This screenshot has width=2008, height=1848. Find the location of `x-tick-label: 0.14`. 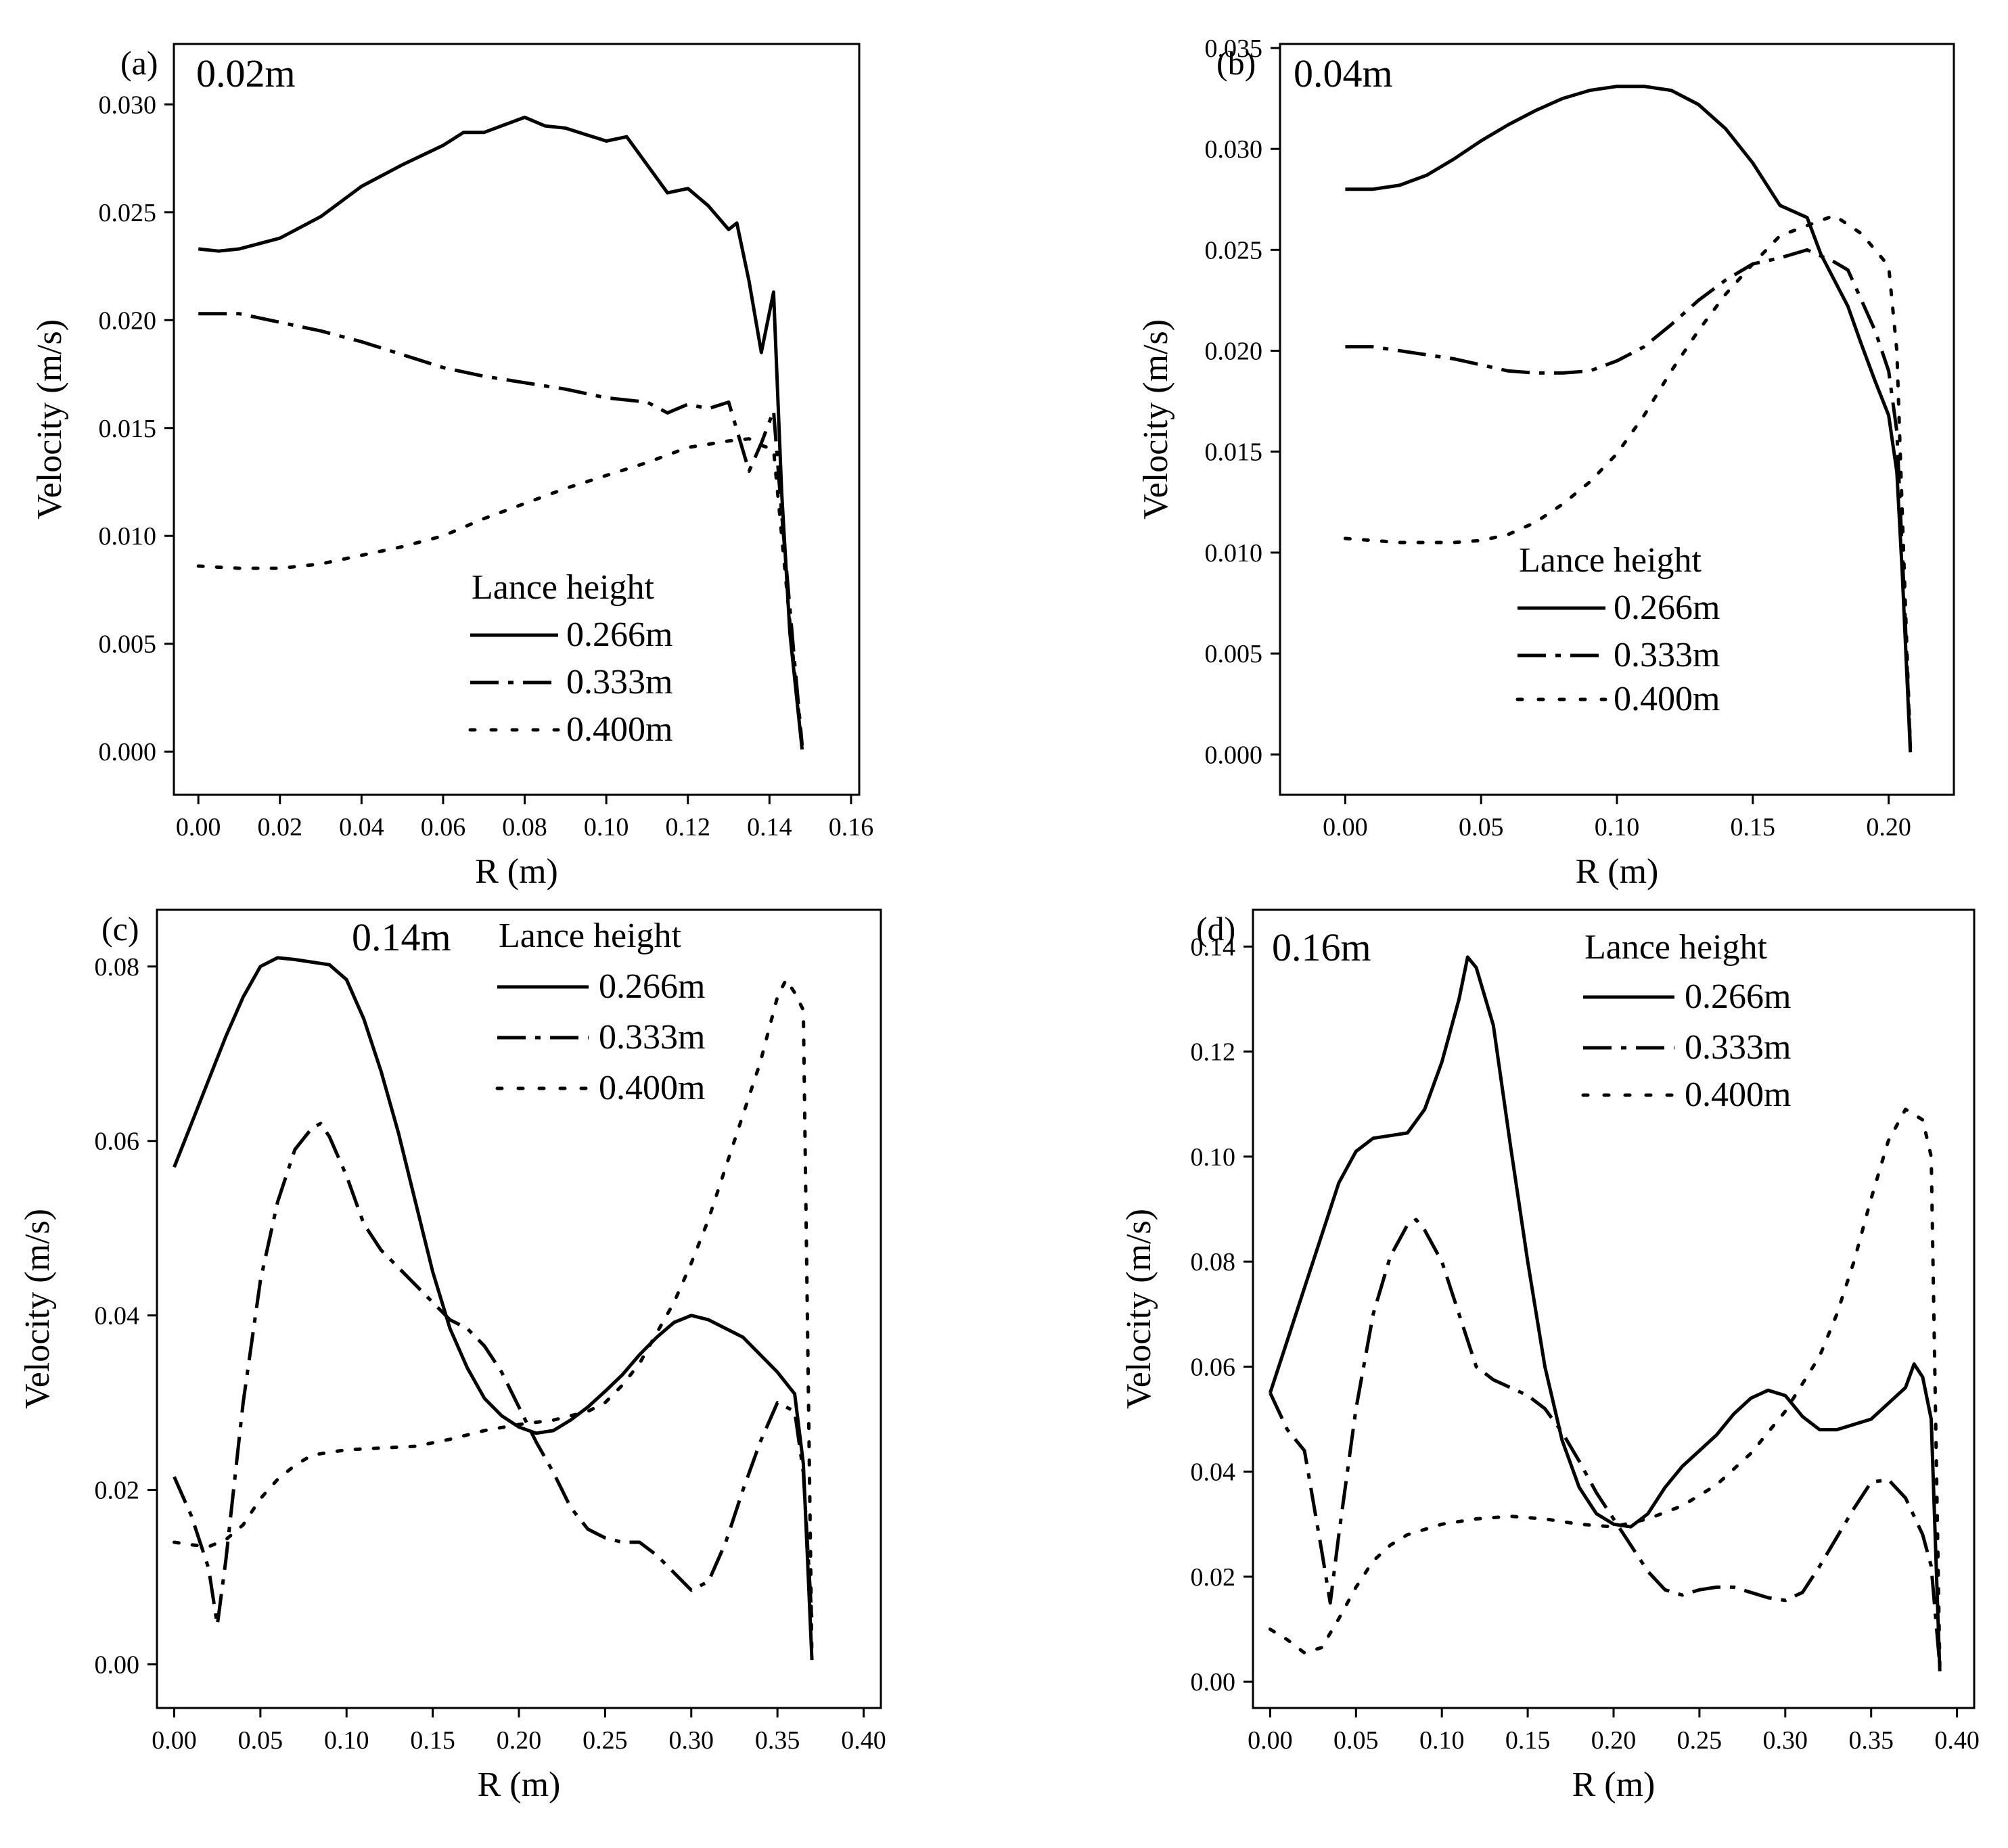

x-tick-label: 0.14 is located at coordinates (770, 827).